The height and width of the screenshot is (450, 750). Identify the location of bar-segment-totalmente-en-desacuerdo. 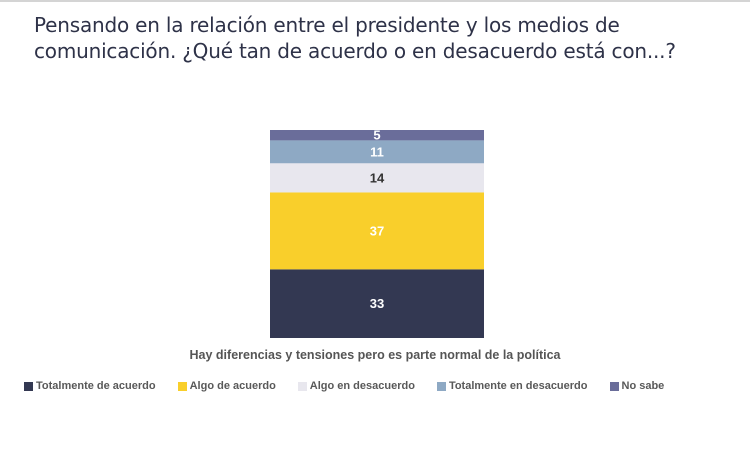
(377, 152).